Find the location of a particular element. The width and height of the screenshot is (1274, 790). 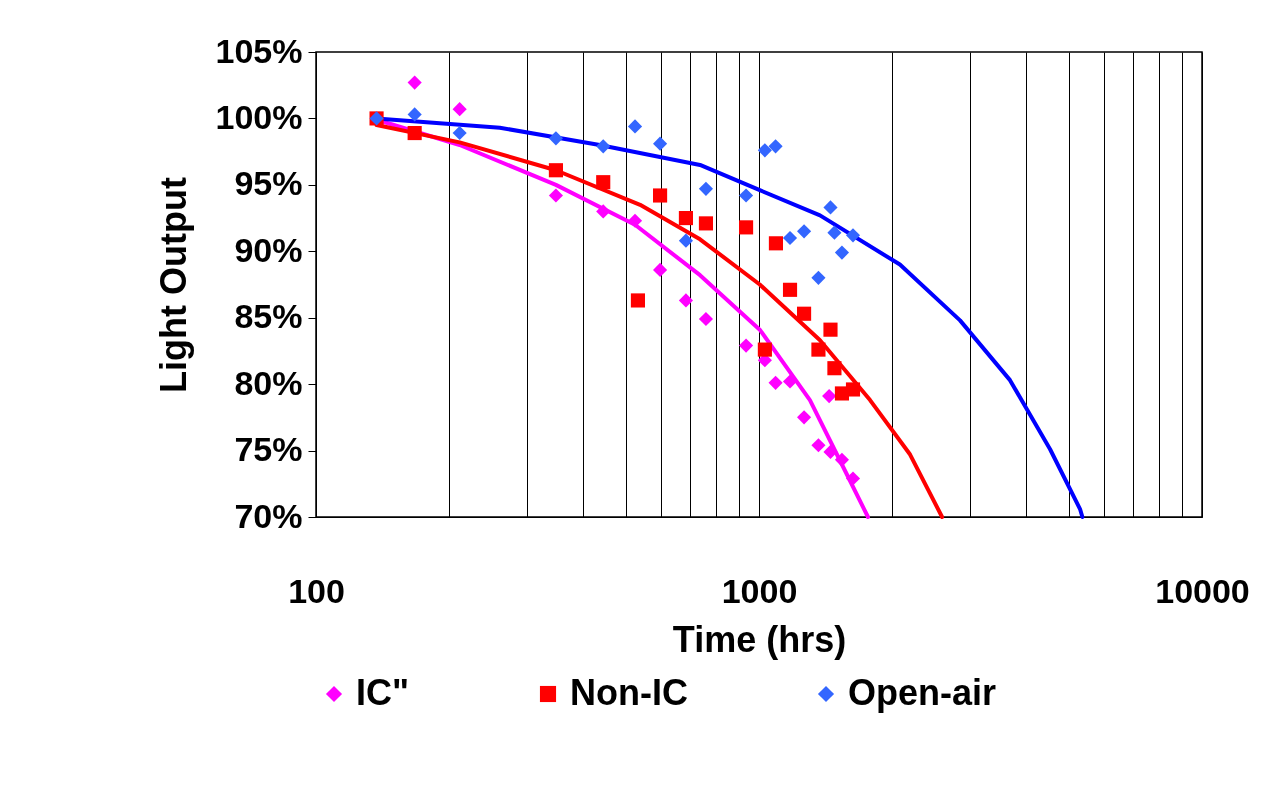

y-tick-label: 95% is located at coordinates (268, 183).